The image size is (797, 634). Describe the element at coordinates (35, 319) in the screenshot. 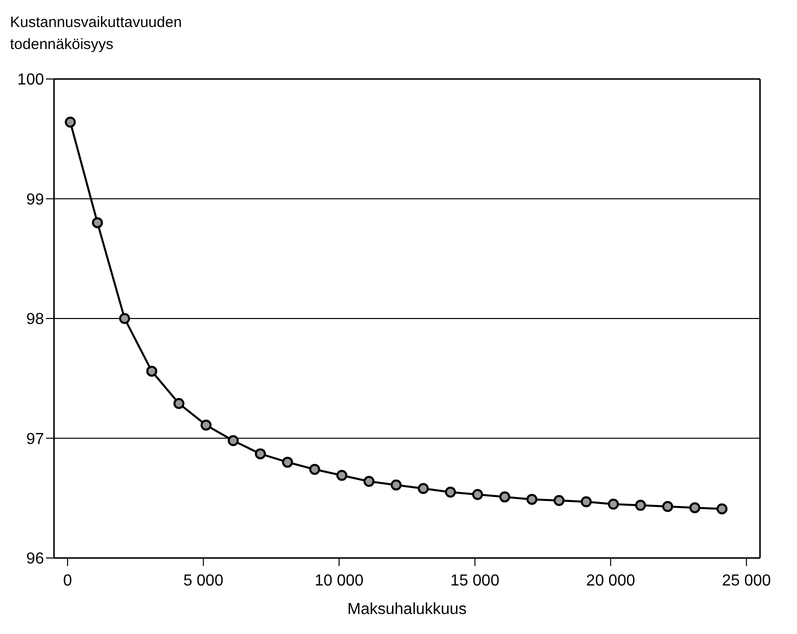

I see `y-tick-label: 98` at that location.